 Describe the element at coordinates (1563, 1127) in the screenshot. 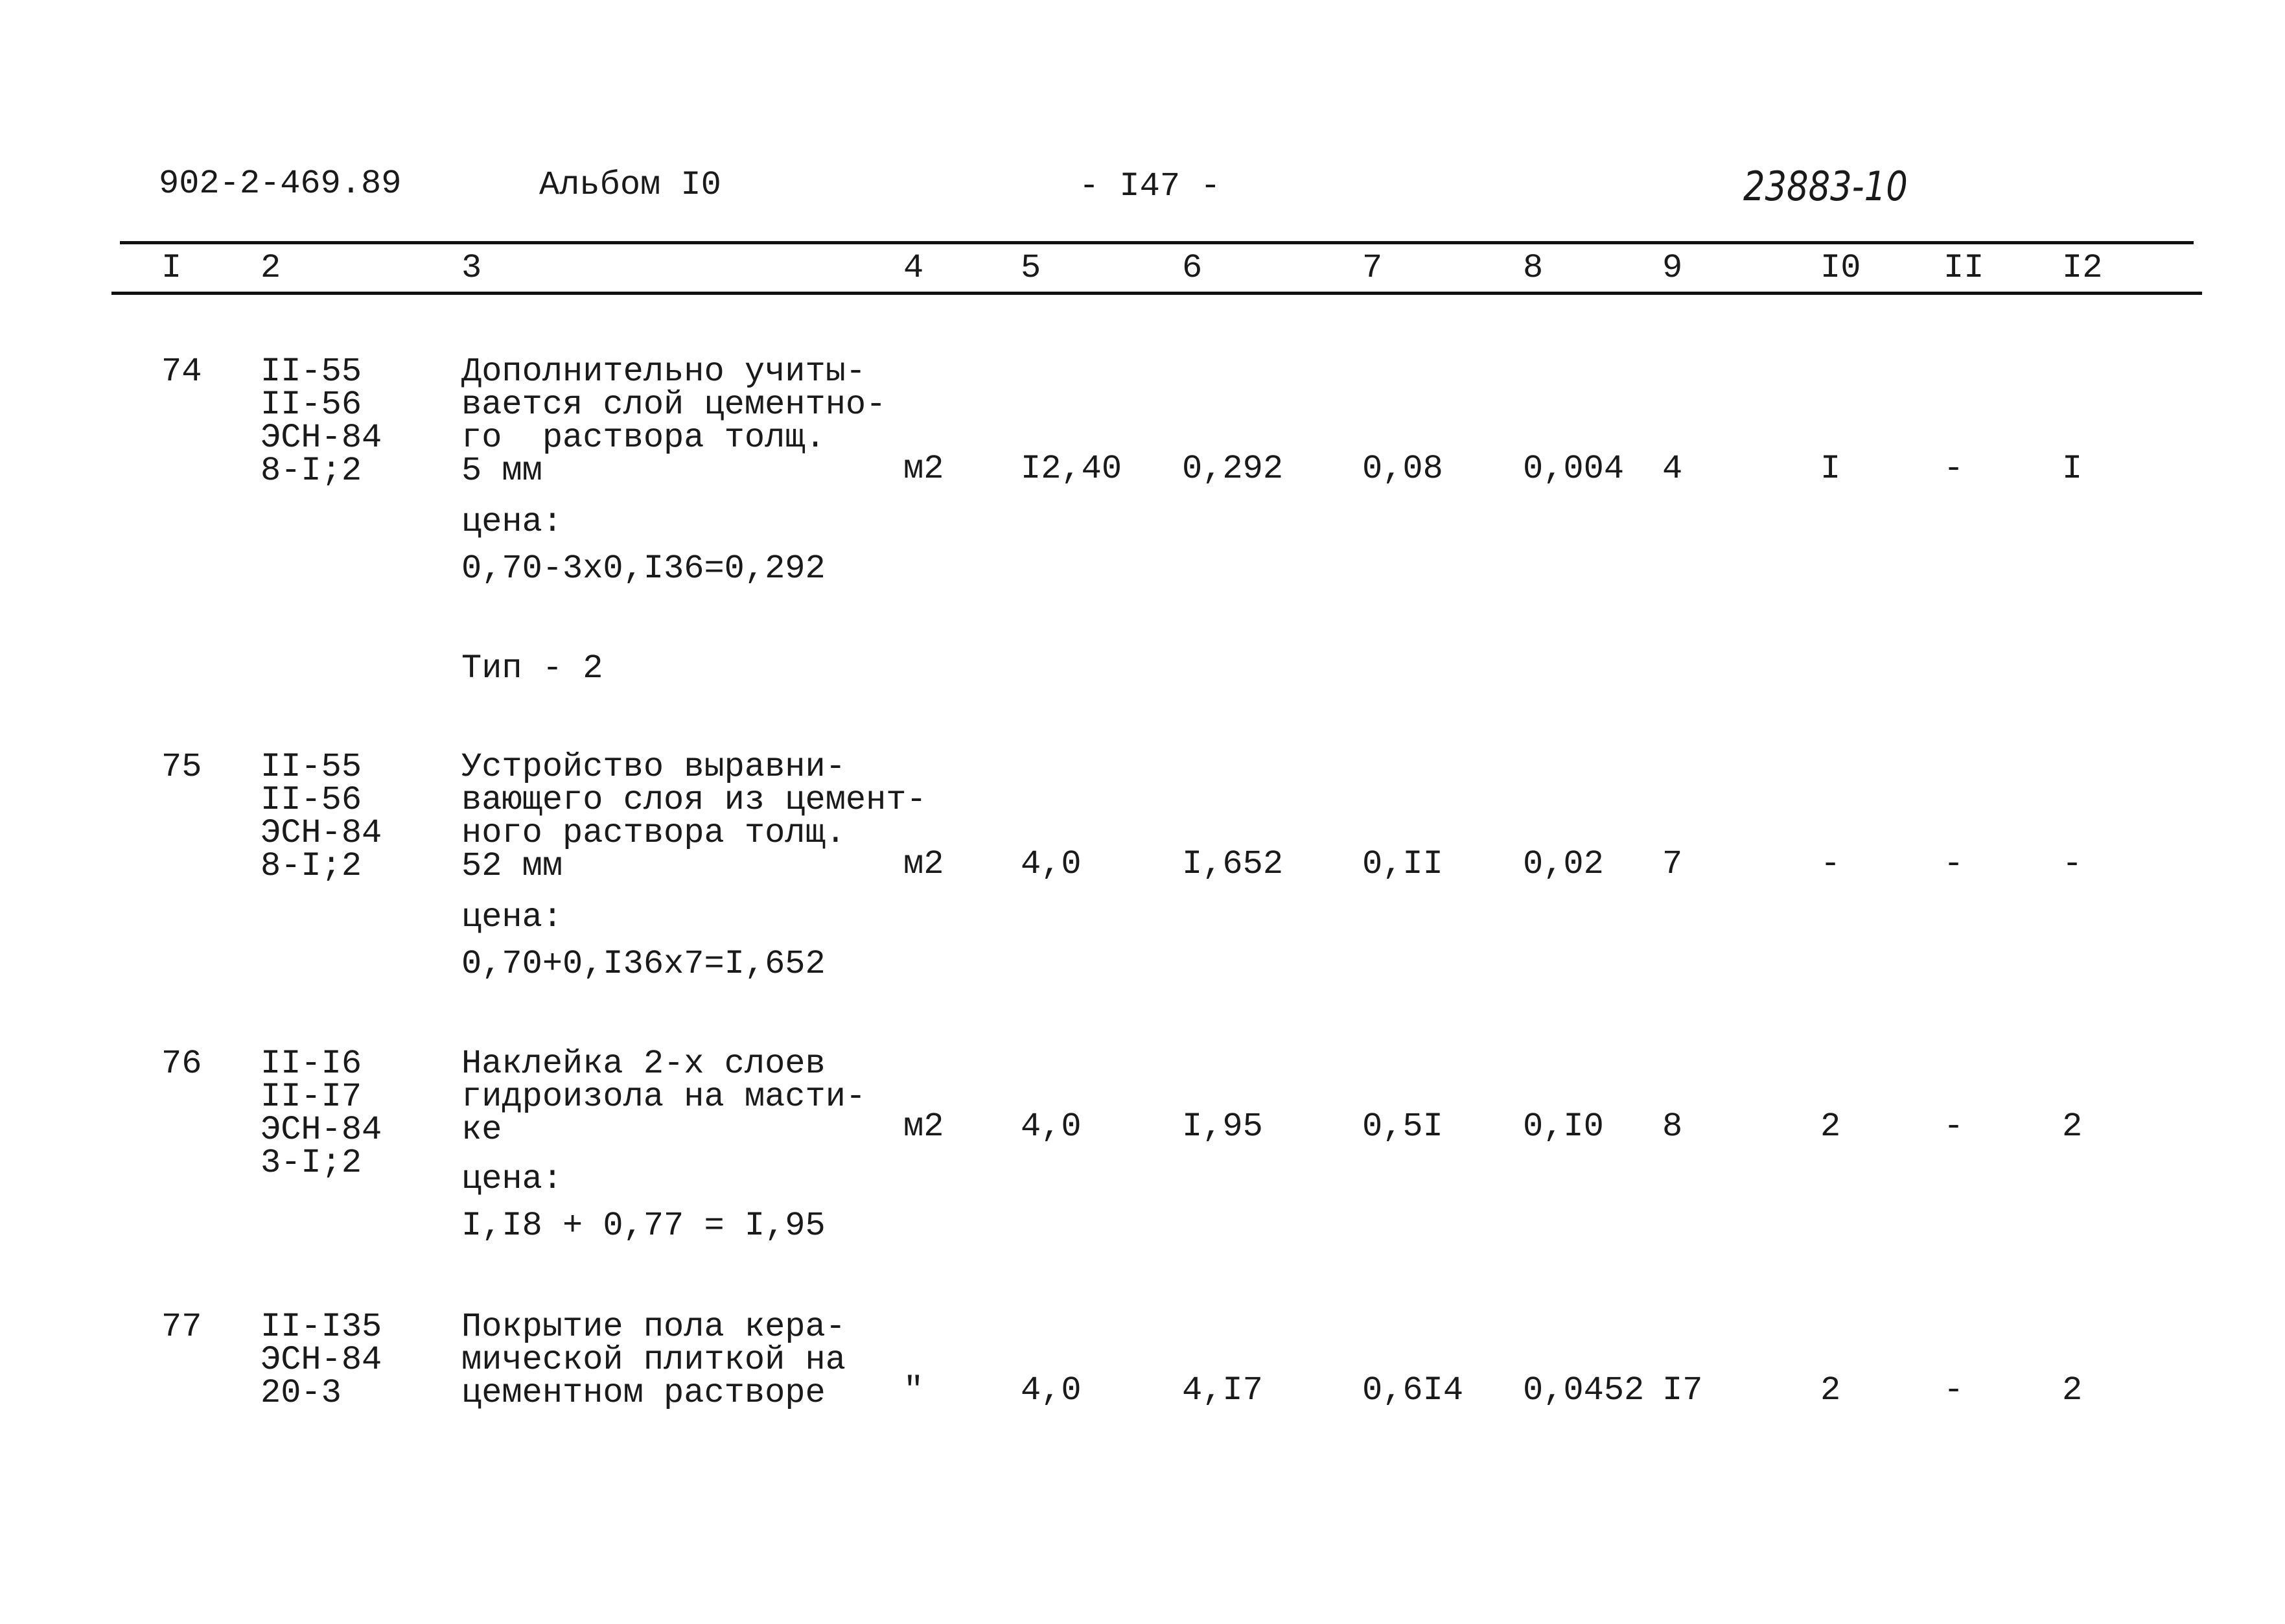

I see `cell-col-8: 0,I0` at that location.